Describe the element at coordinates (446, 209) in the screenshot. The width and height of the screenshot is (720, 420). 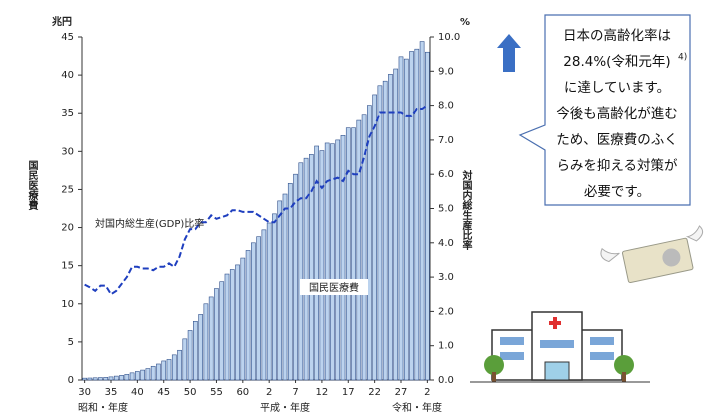
I see `y2-tick-label: 5.0` at that location.